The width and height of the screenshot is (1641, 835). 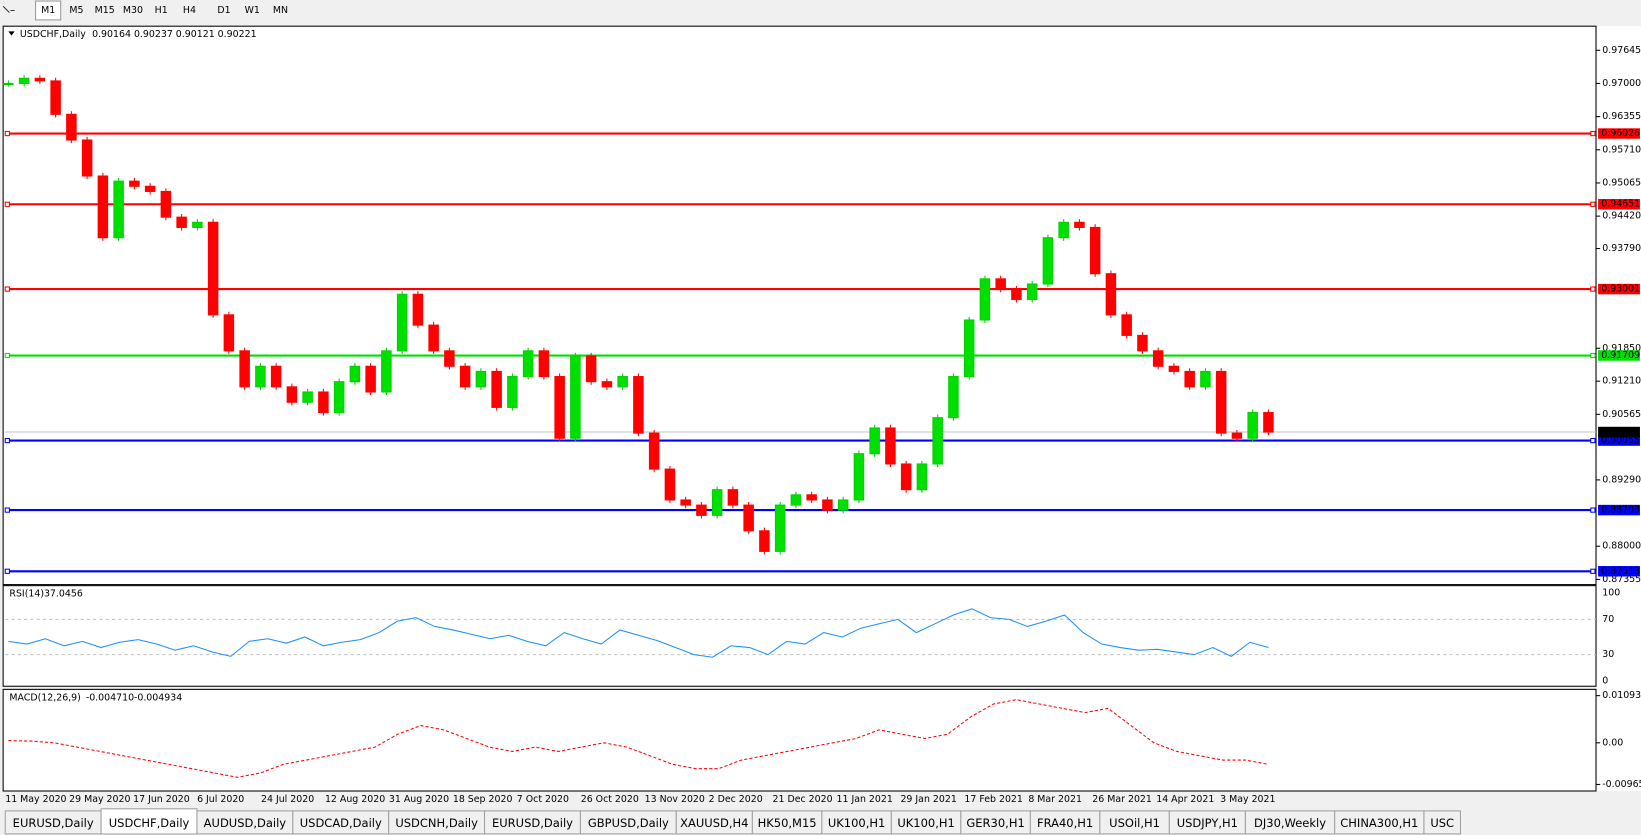 I want to click on tab: GBPUSD,Daily, so click(x=628, y=822).